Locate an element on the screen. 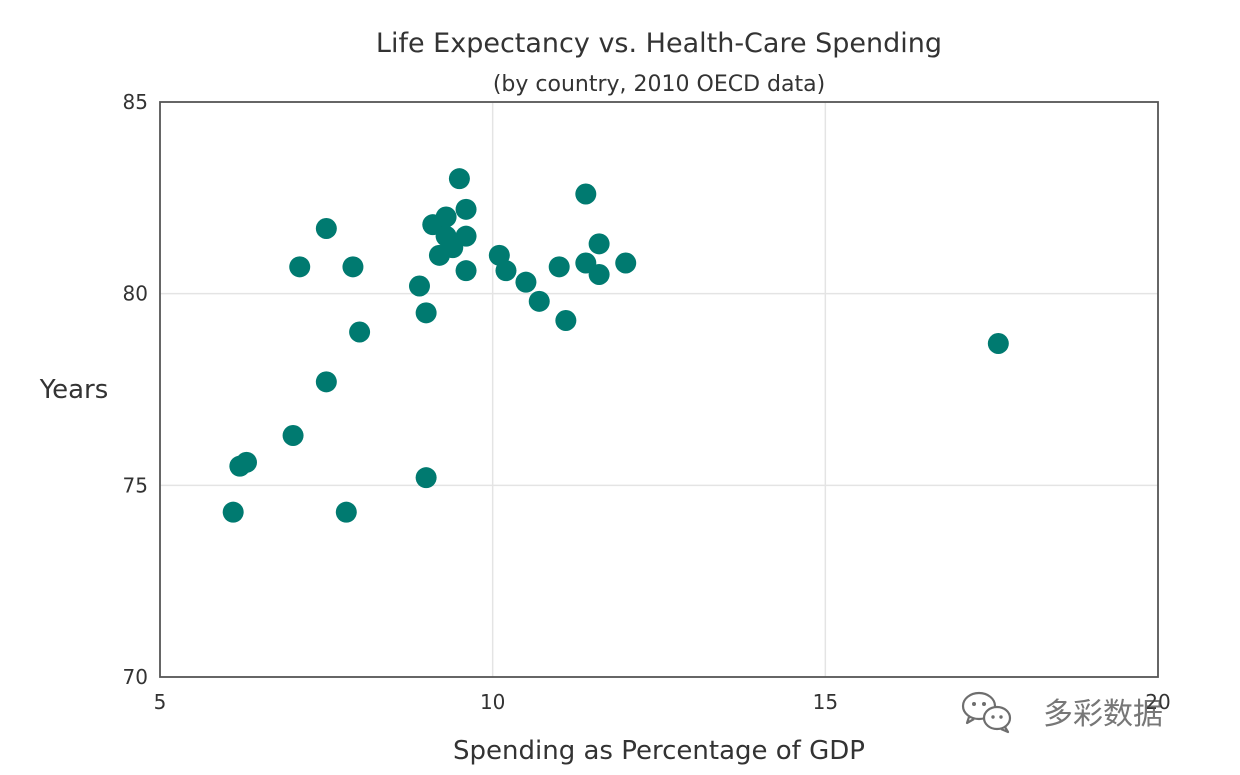  x-axis-label: Spending as Percentage of GDP is located at coordinates (659, 751).